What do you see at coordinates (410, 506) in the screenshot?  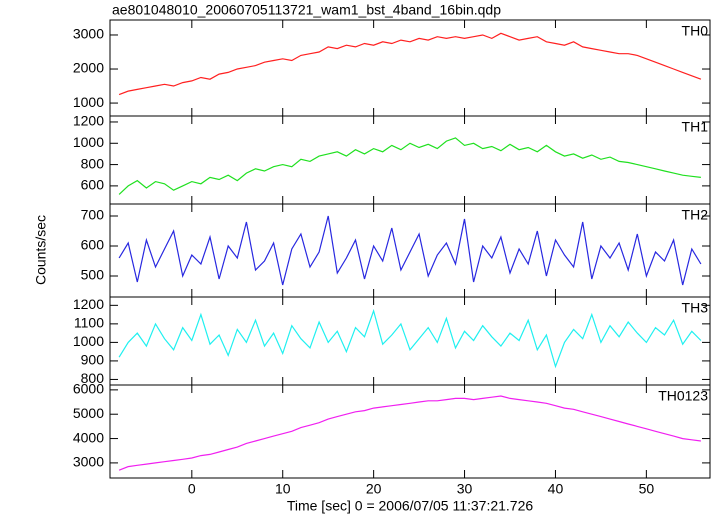 I see `x-axis-label: Time [sec] 0 = 2006/07/05 11:37:21.726` at bounding box center [410, 506].